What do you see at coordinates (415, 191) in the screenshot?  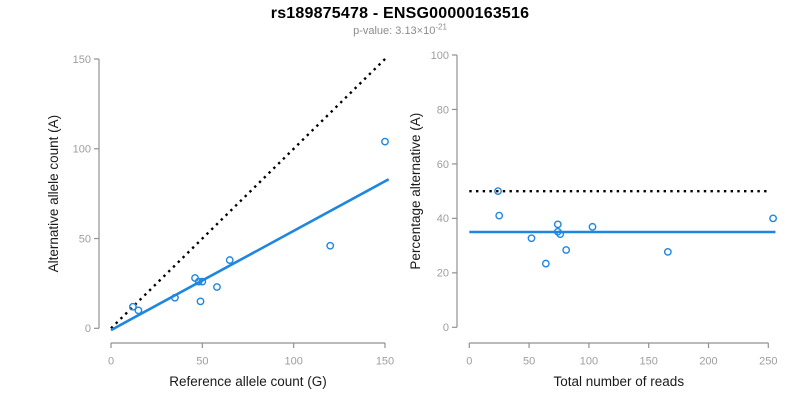 I see `y-axis-title: Percentage alternative (A)` at bounding box center [415, 191].